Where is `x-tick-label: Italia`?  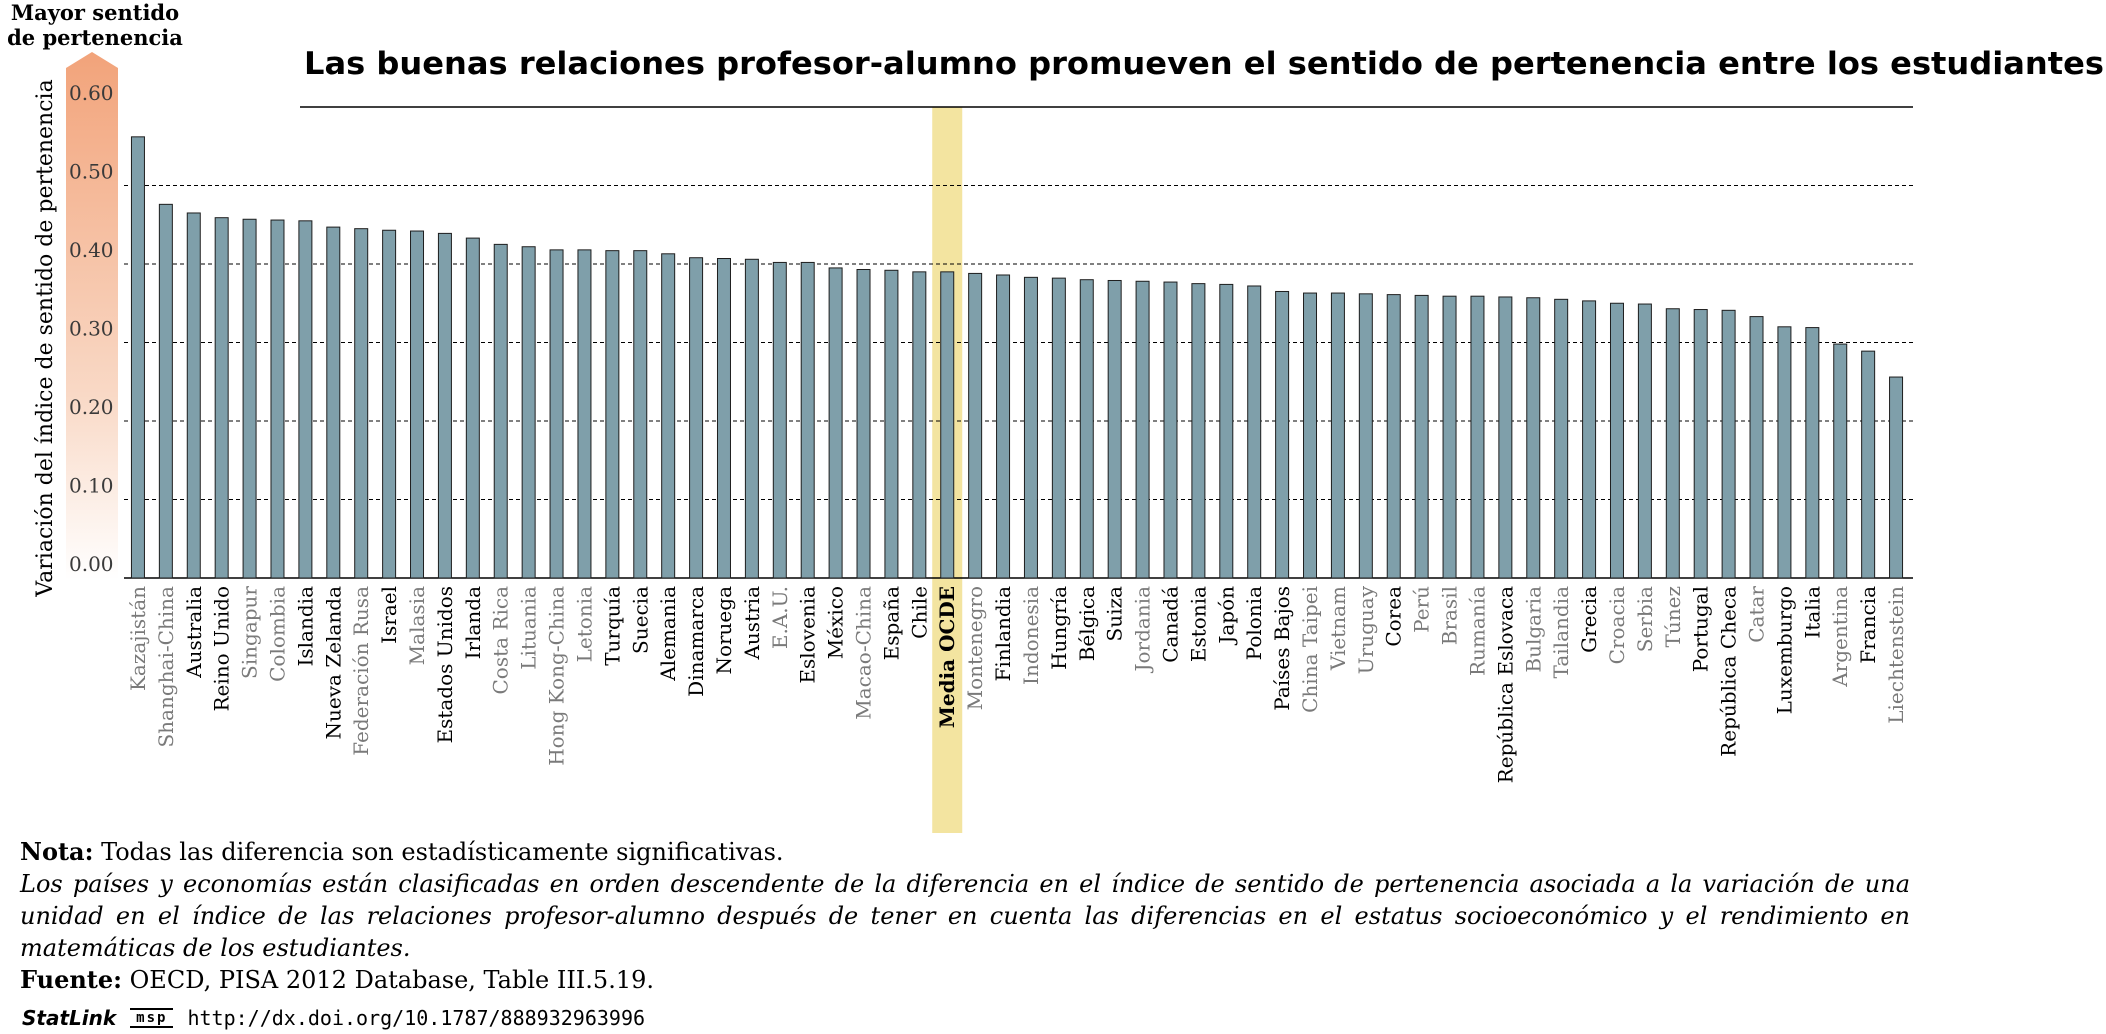
x-tick-label: Italia is located at coordinates (1812, 612).